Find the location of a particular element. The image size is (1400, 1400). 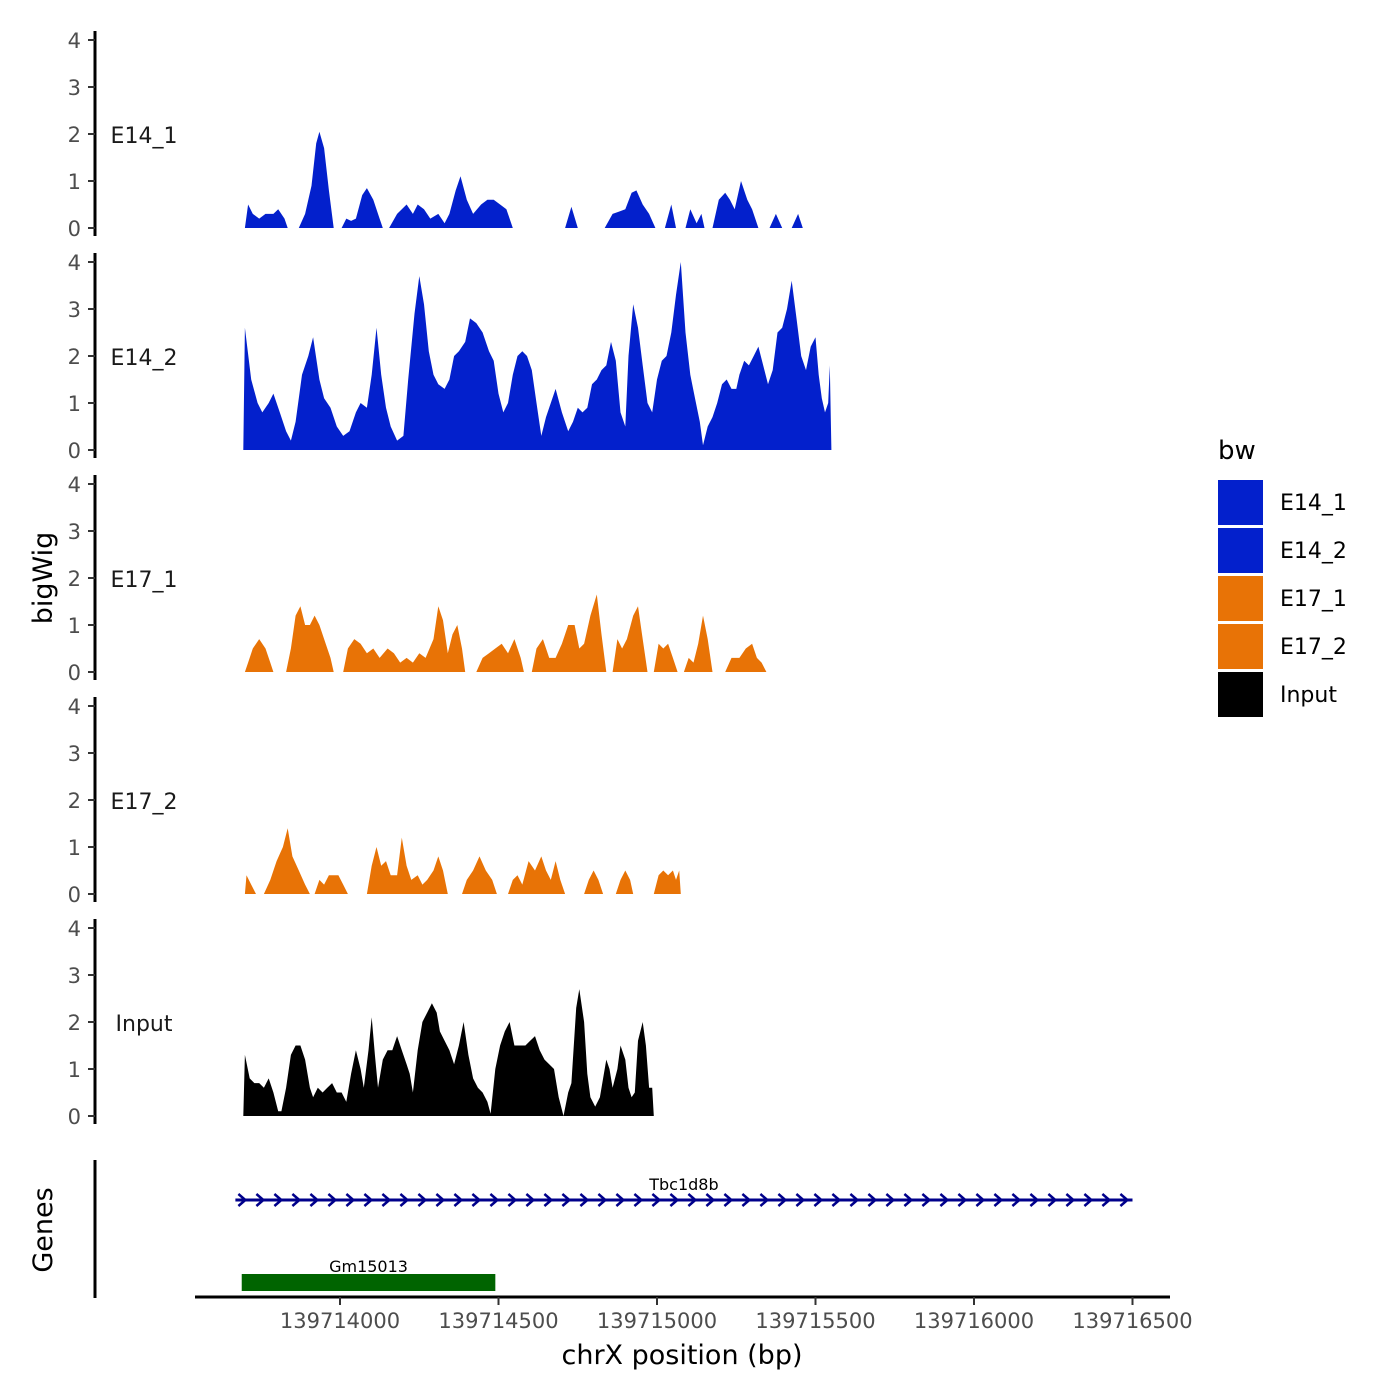

legend-label: E14_1 is located at coordinates (1313, 503).